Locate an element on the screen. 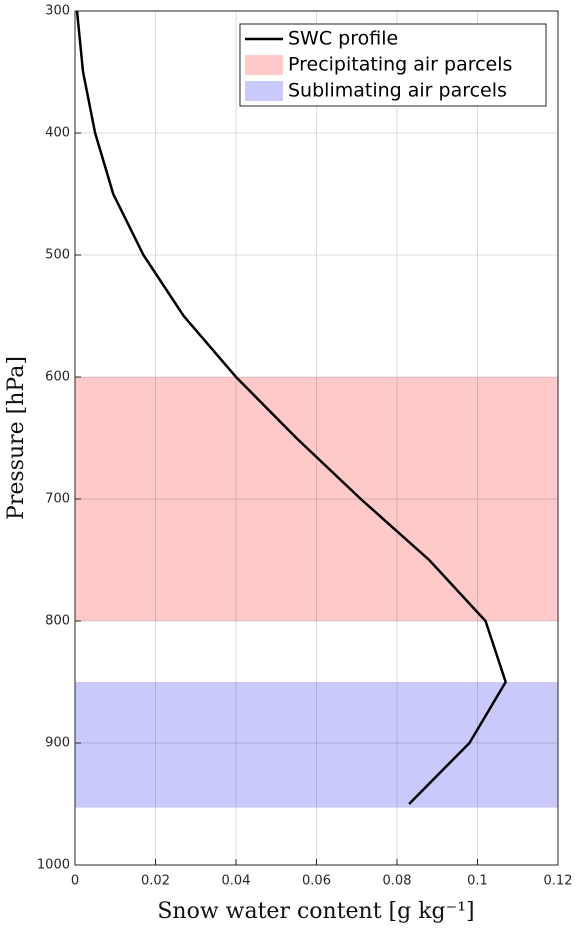 This screenshot has width=578, height=931. legend-box is located at coordinates (393, 65).